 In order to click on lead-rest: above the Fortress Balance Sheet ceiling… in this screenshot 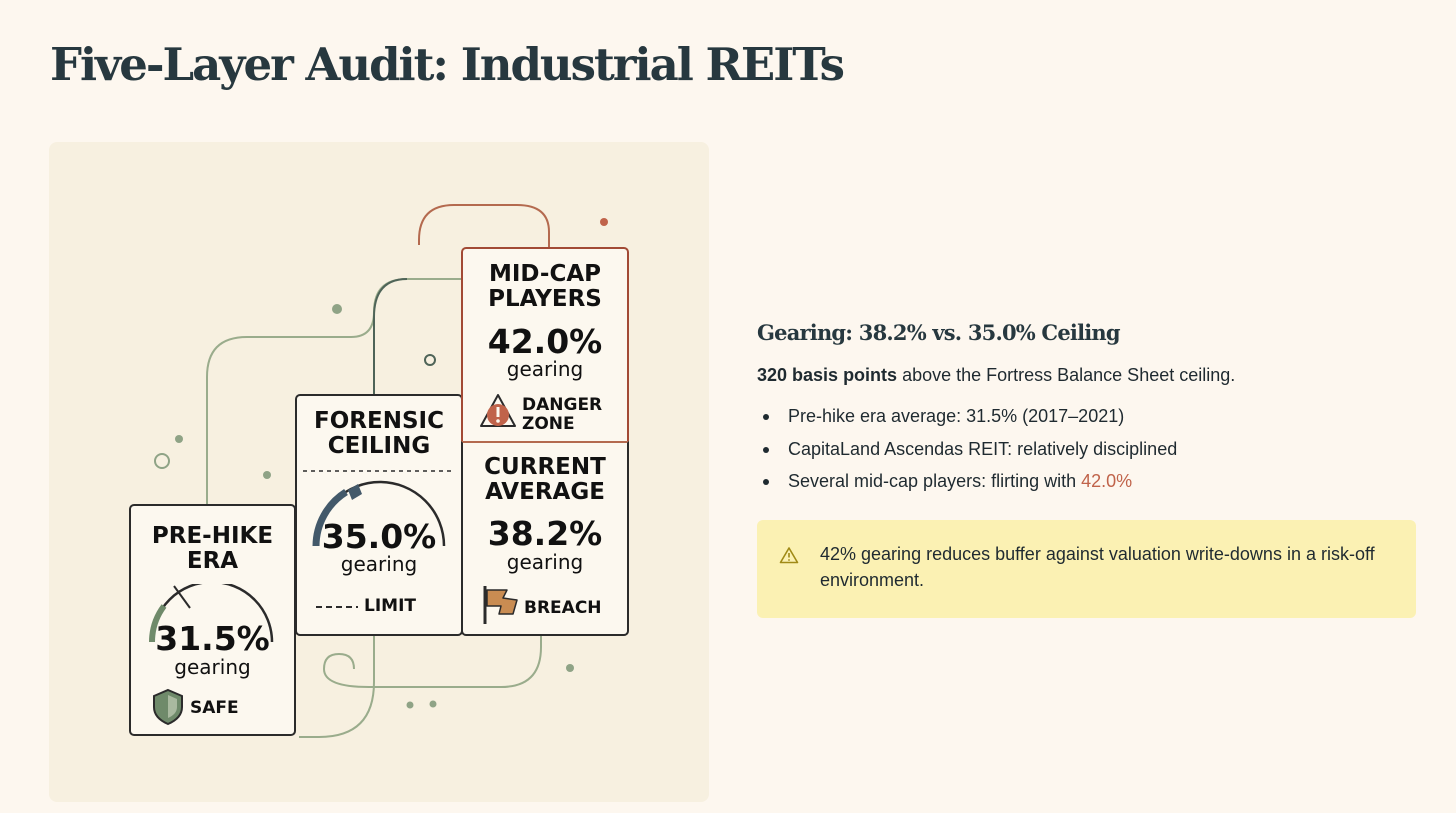, I will do `click(1066, 375)`.